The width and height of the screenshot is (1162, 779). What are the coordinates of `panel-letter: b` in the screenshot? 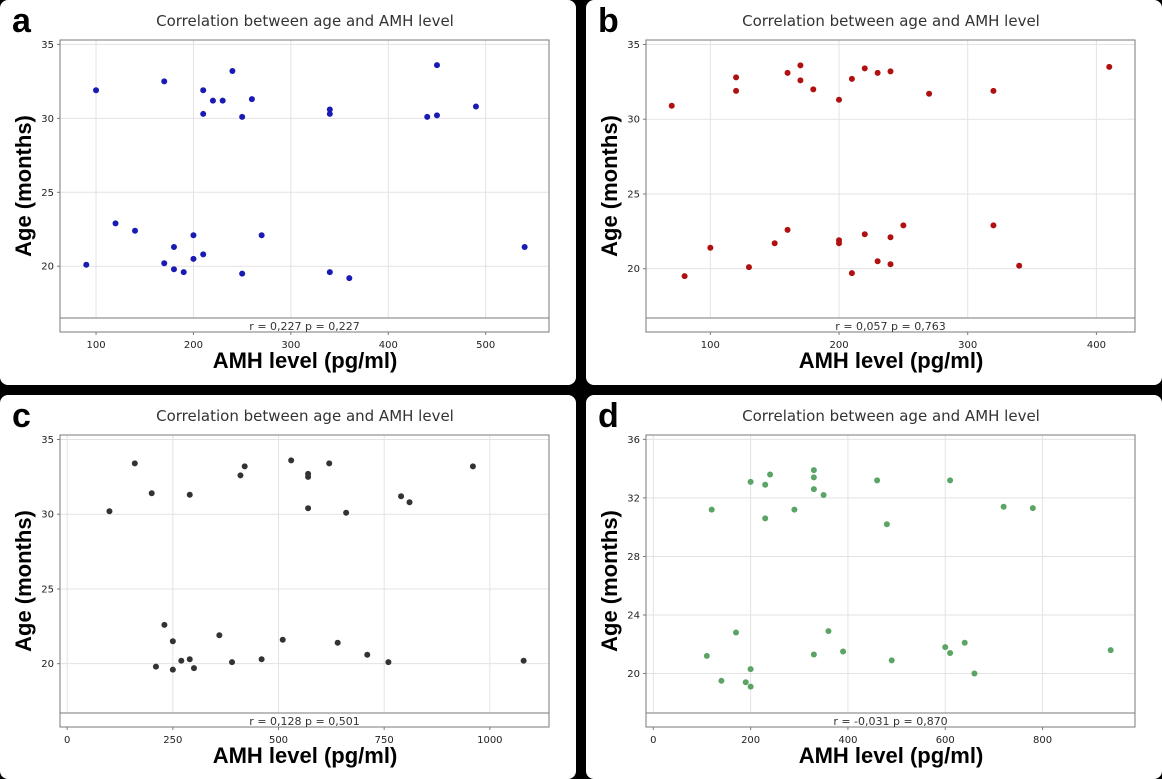 It's located at (608, 21).